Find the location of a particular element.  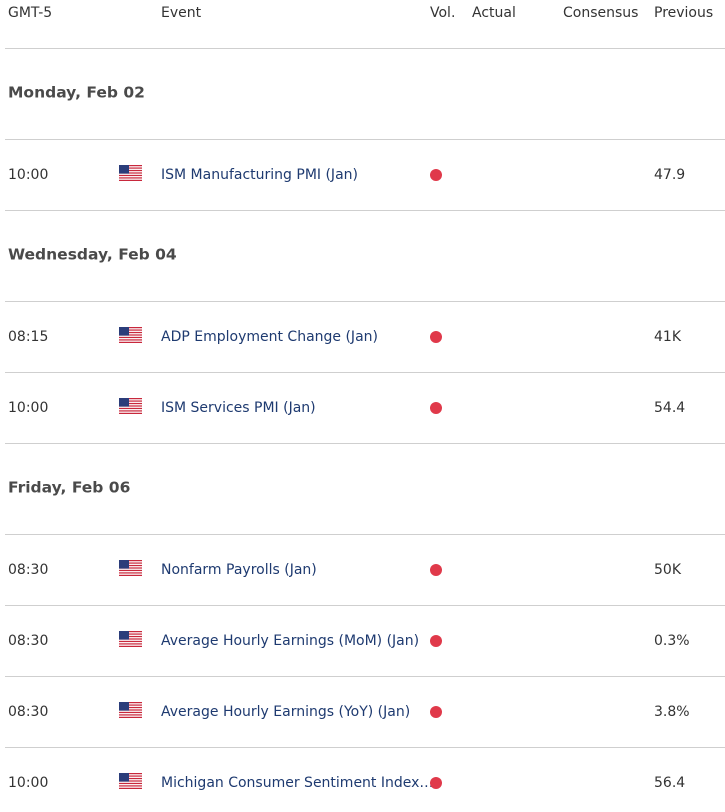

event-name: ISM Services PMI (Jan) is located at coordinates (238, 408).